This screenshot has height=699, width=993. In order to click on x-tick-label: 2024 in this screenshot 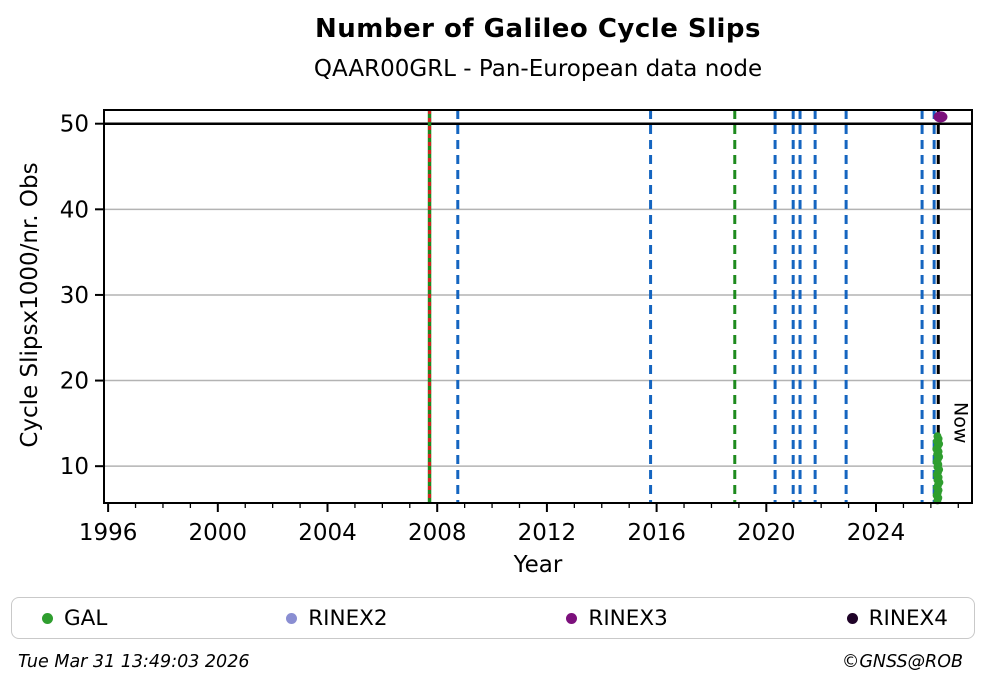, I will do `click(876, 533)`.